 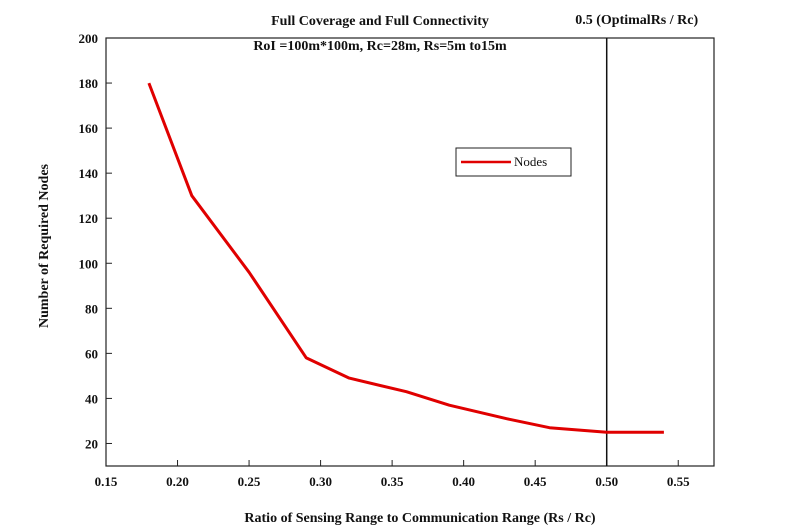 What do you see at coordinates (91, 308) in the screenshot?
I see `y-tick-label: 80` at bounding box center [91, 308].